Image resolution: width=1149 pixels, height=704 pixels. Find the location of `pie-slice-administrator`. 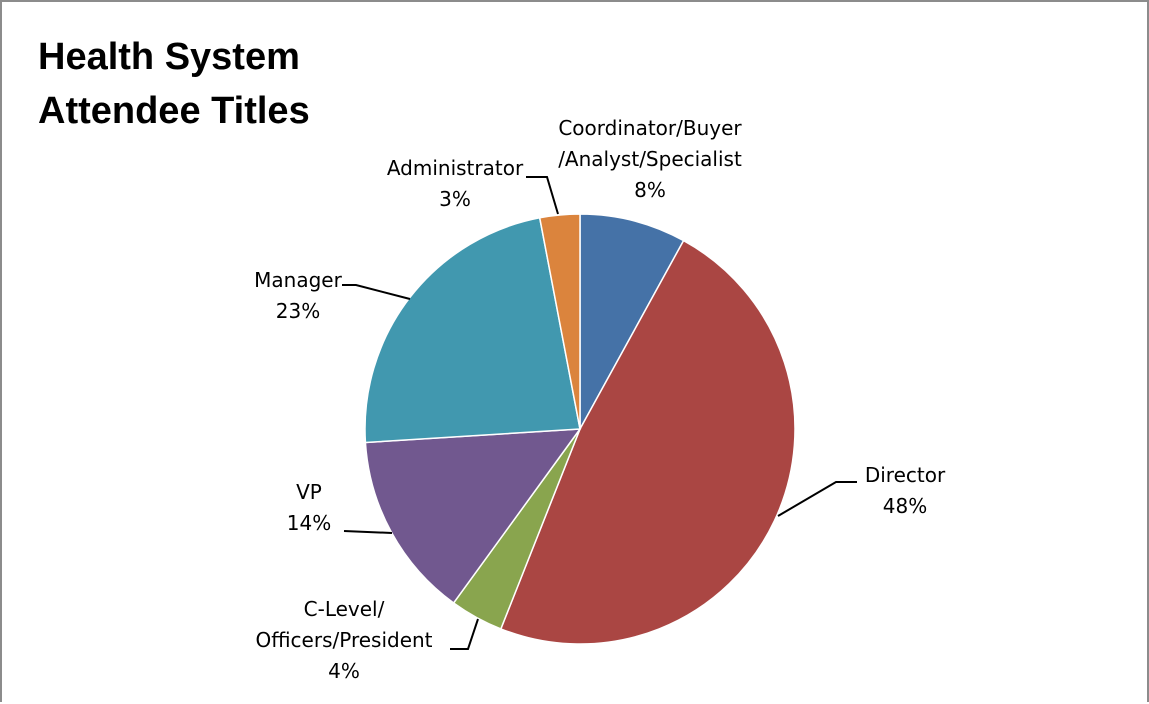

pie-slice-administrator is located at coordinates (559, 321).